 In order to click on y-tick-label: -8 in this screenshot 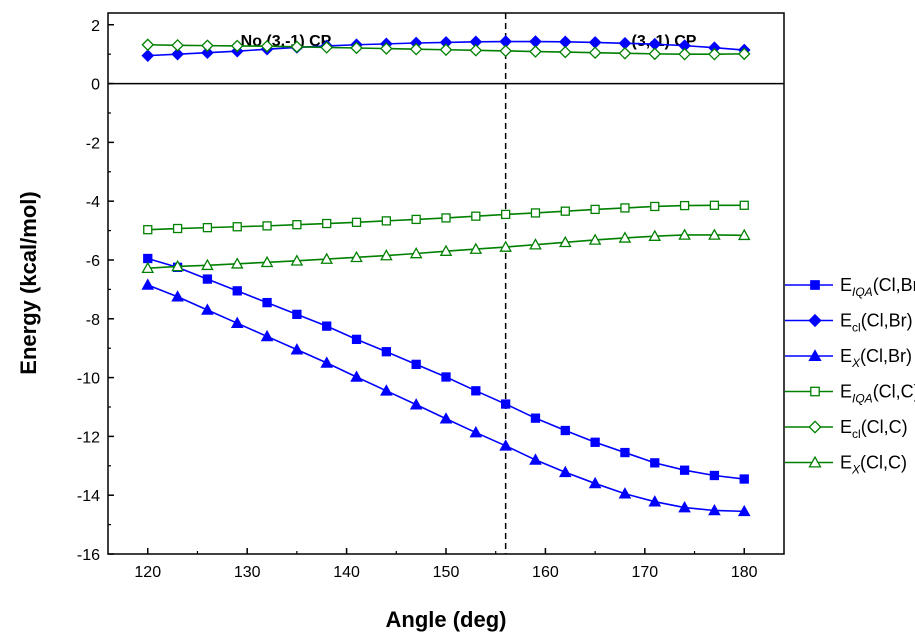, I will do `click(93, 320)`.